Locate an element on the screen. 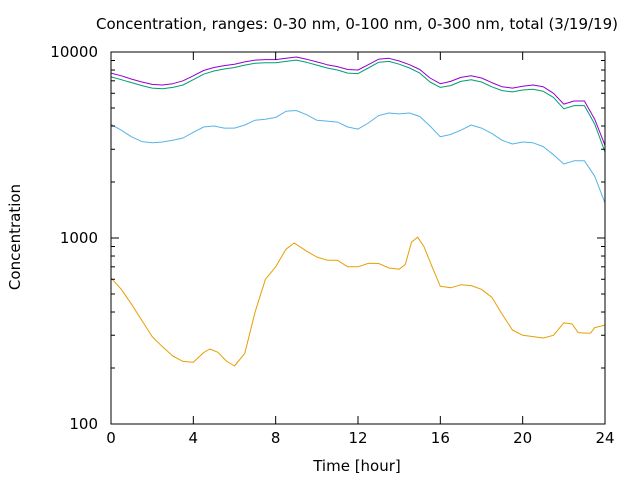 Image resolution: width=640 pixels, height=480 pixels. y-tick-label: 100 is located at coordinates (83, 424).